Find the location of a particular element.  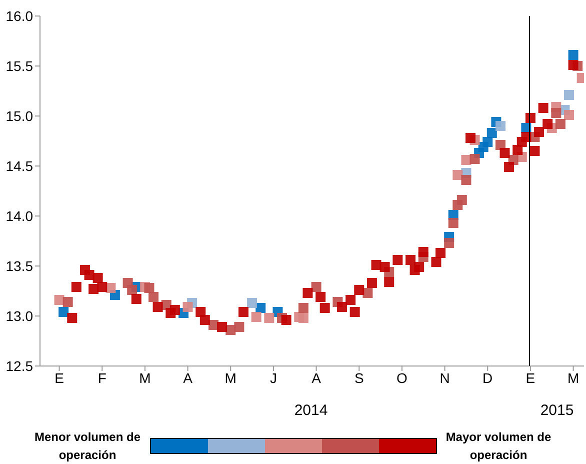

text: Mayor volumen de operación is located at coordinates (498, 446).